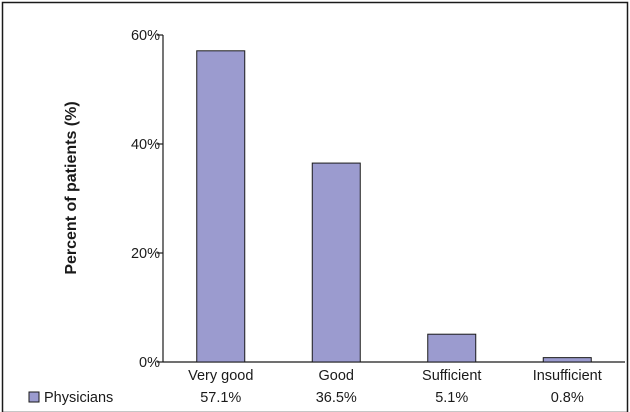  What do you see at coordinates (336, 398) in the screenshot?
I see `value-label: 36.5%` at bounding box center [336, 398].